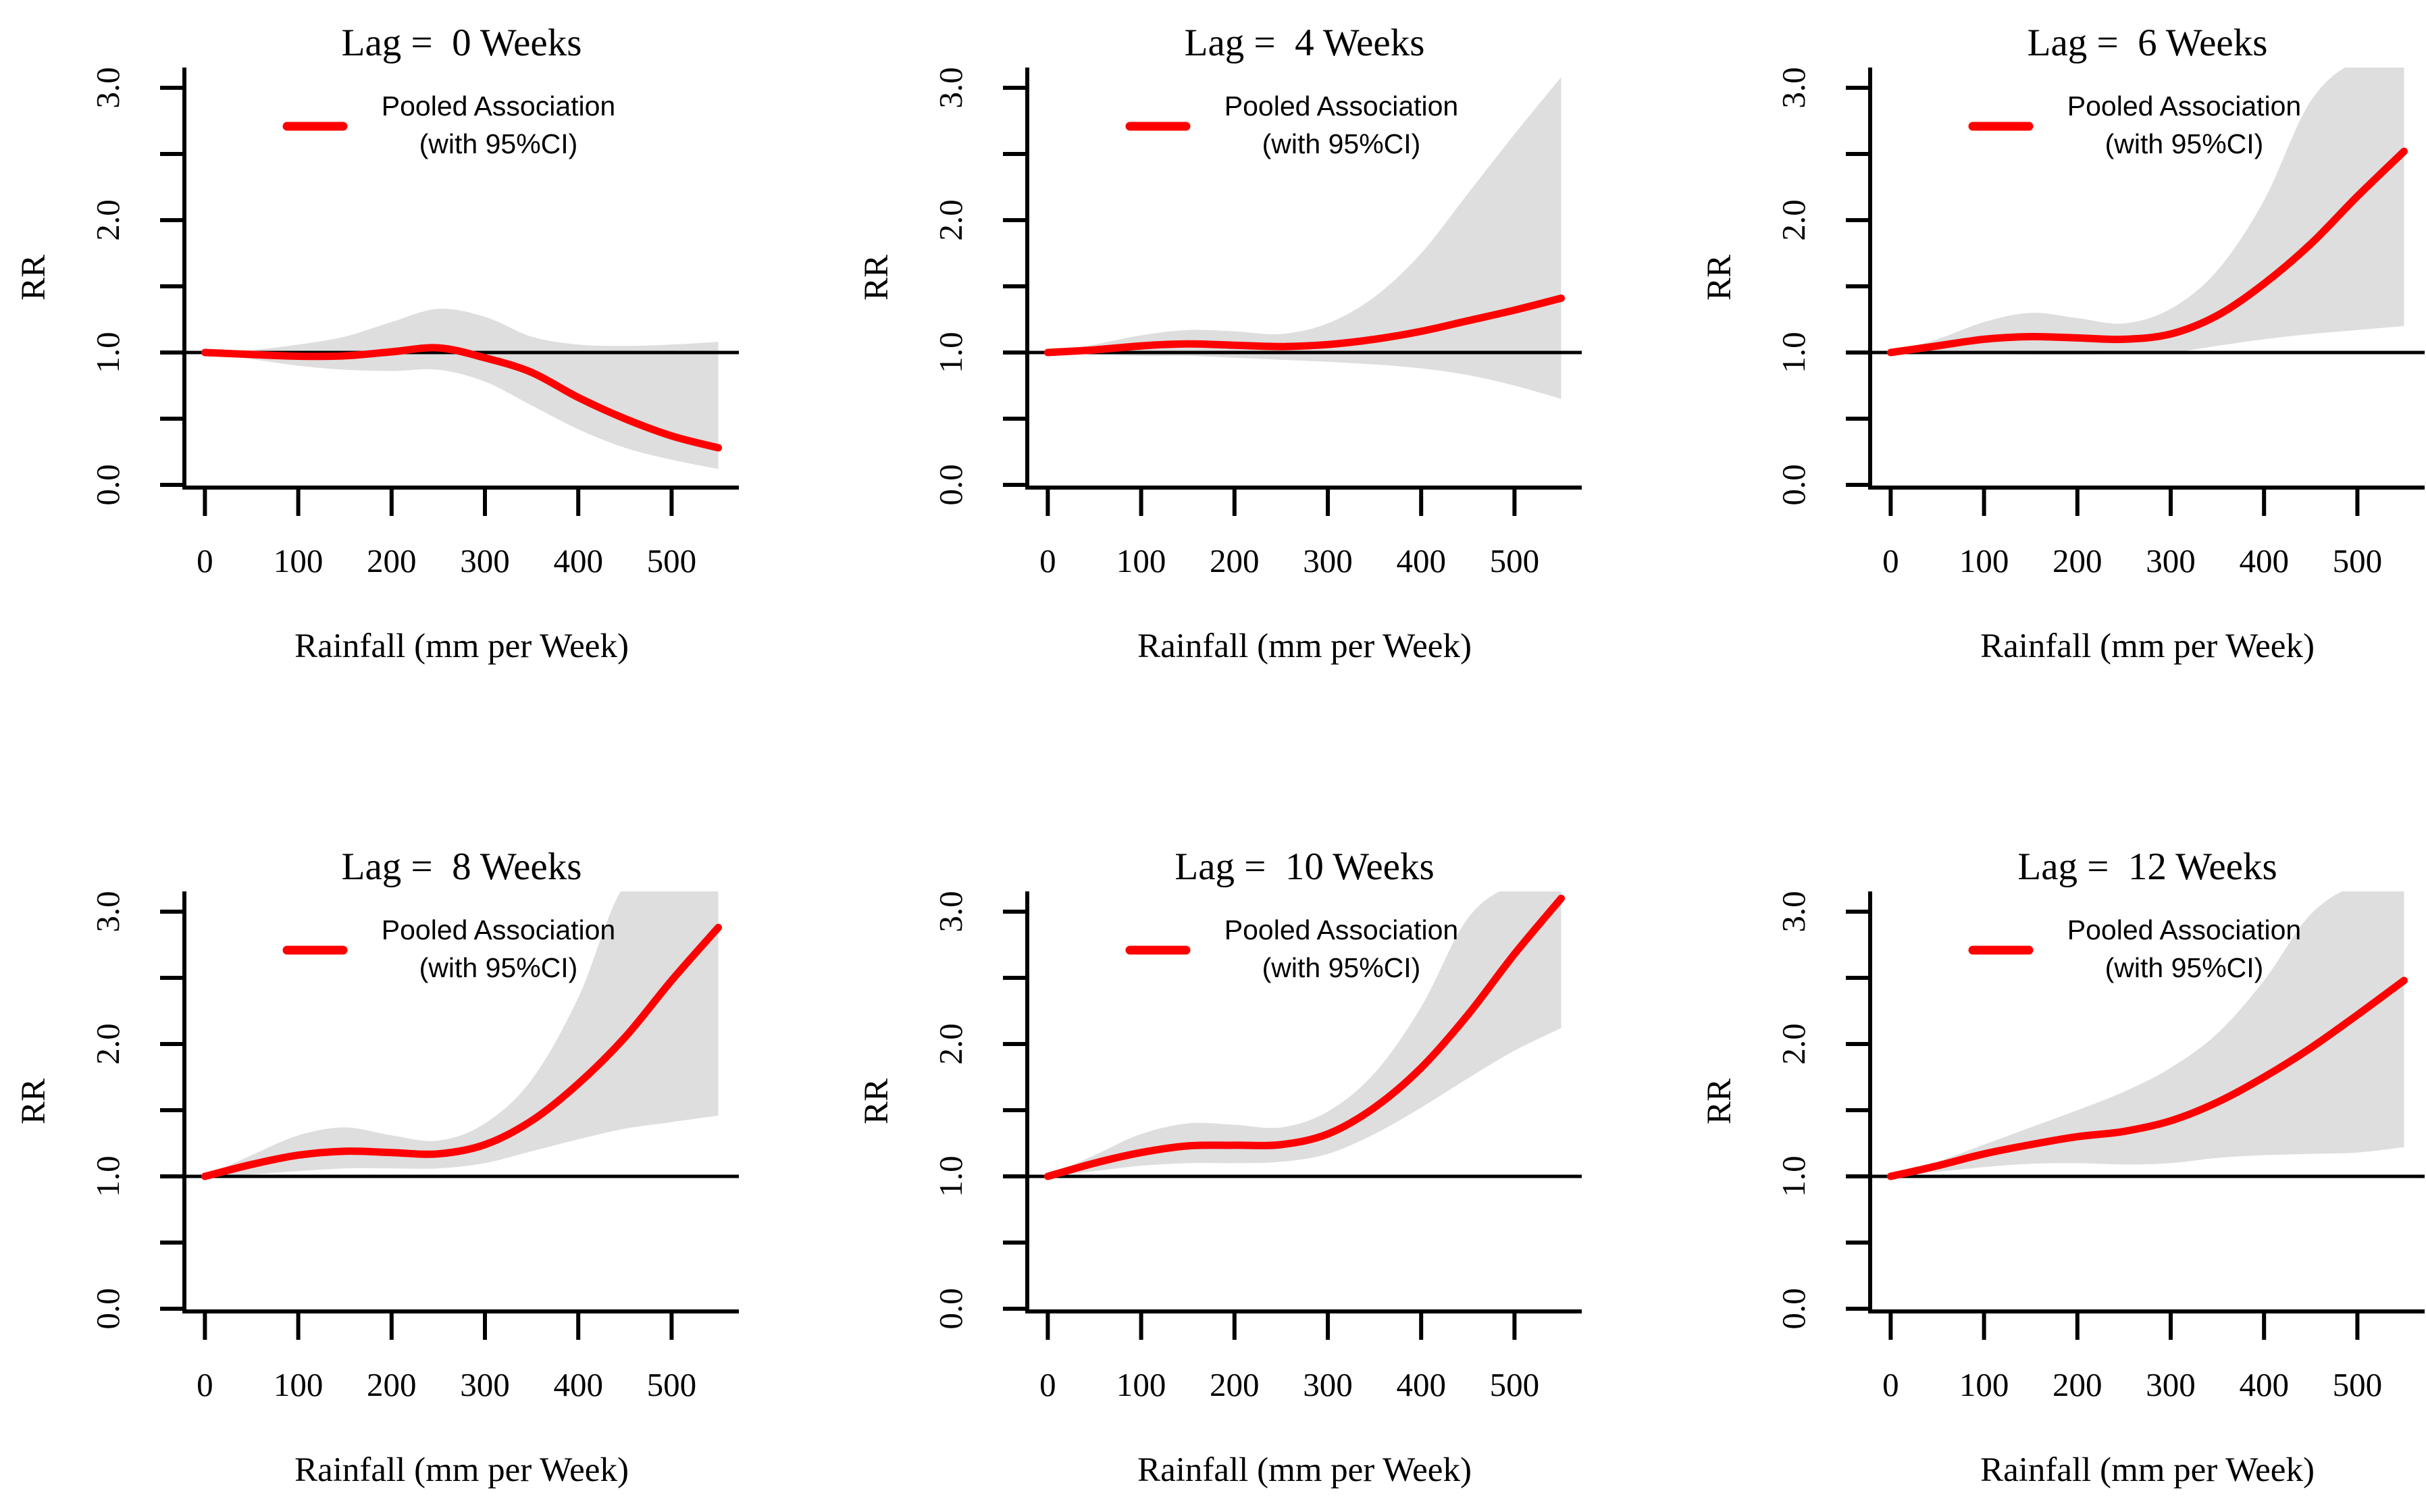 This screenshot has height=1512, width=2426. I want to click on panel-title: Lag = 6 Weeks, so click(2148, 43).